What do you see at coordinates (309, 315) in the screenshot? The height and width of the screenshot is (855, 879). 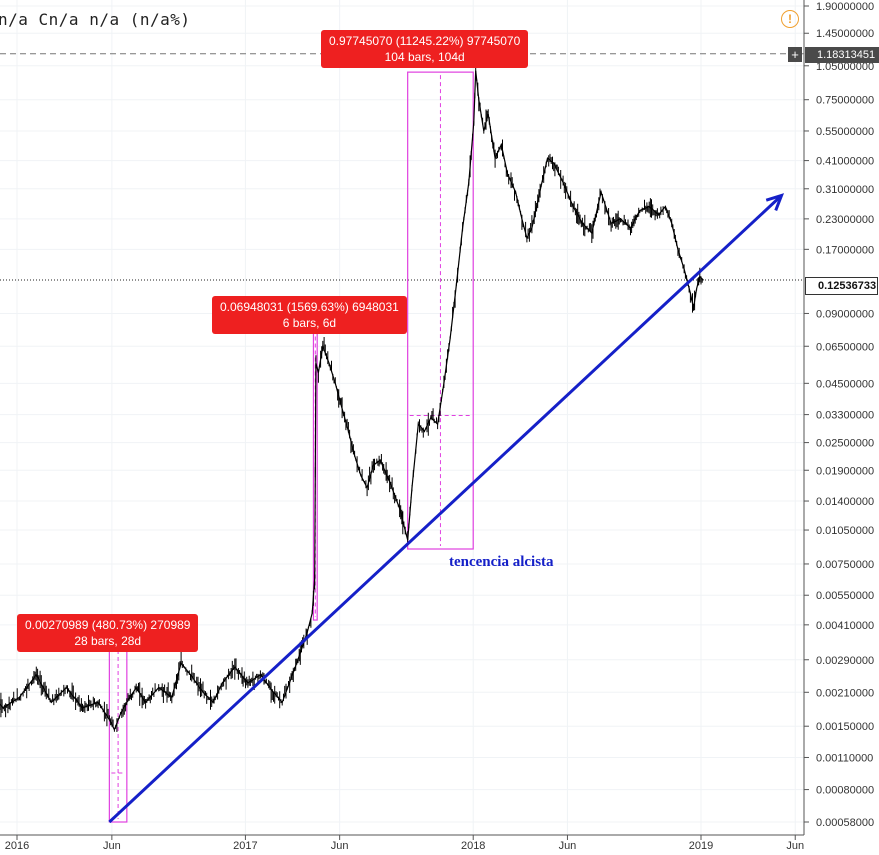 I see `measure-label-2: 0.06948031 (1569.63%) 6948031 6 bars, 6d` at bounding box center [309, 315].